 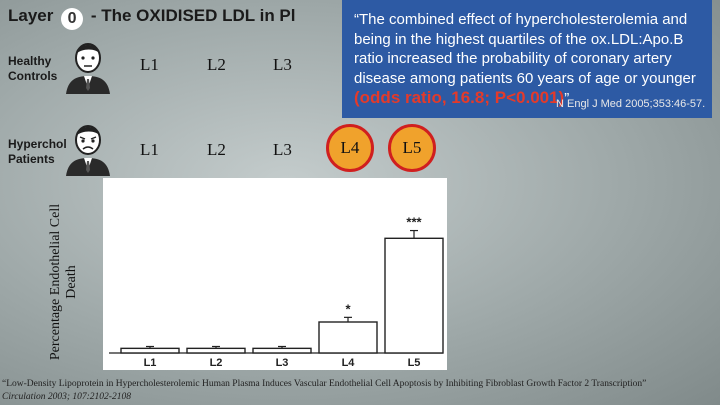 What do you see at coordinates (66, 397) in the screenshot?
I see `citation-journal: Circulation 2003; 107:2102-2108` at bounding box center [66, 397].